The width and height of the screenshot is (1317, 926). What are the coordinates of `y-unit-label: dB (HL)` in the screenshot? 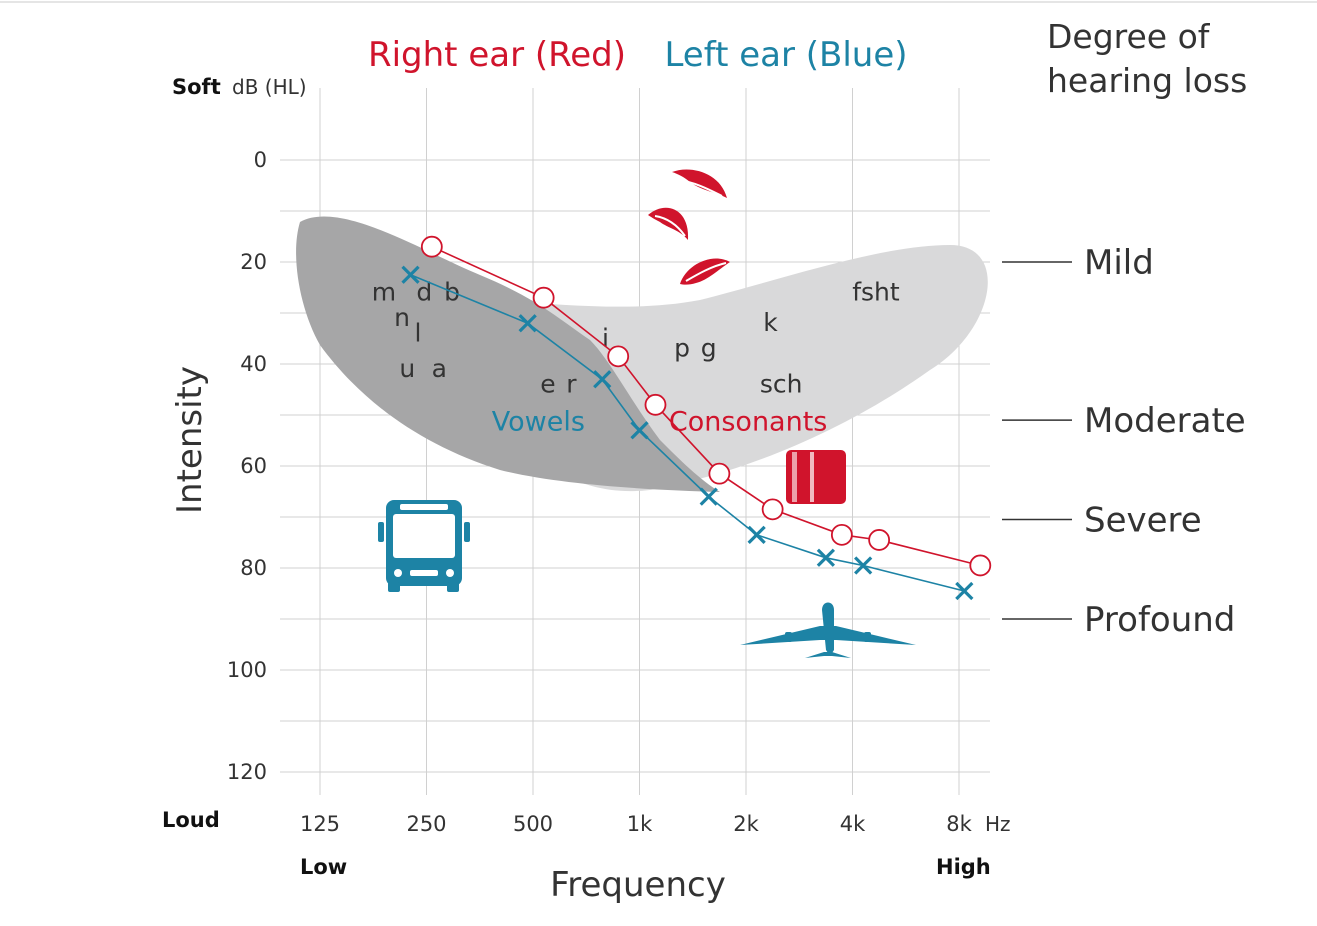 It's located at (269, 87).